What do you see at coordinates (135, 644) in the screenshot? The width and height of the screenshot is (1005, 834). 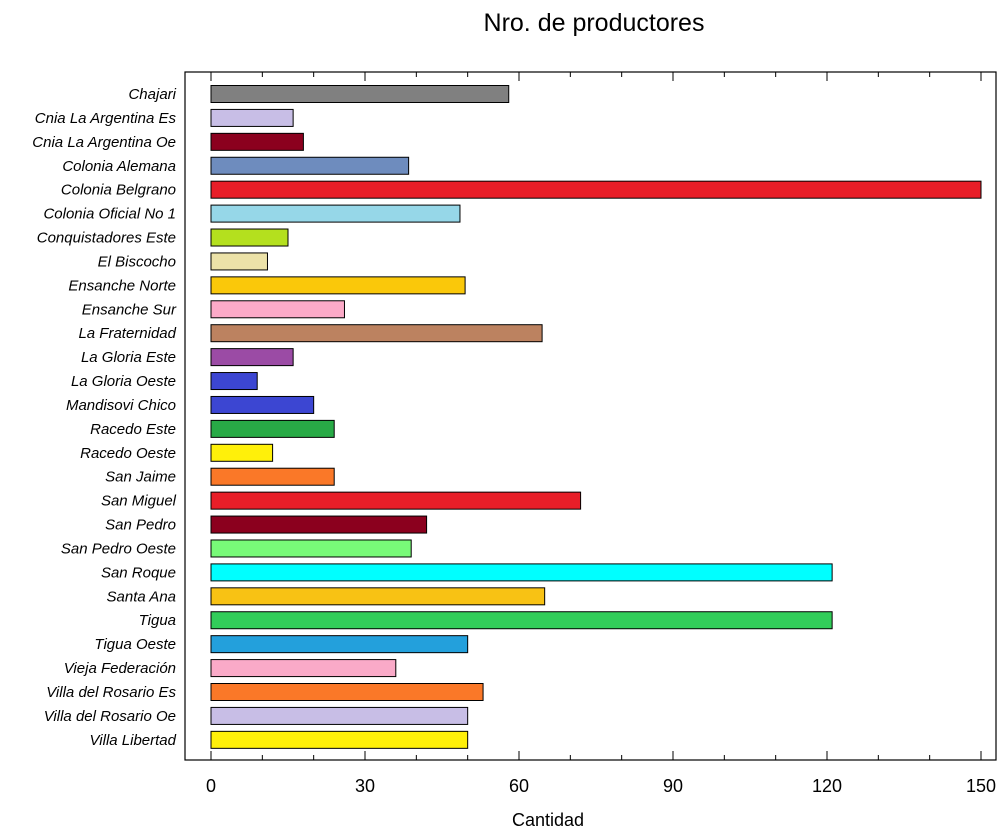 I see `category-label: Tigua Oeste` at bounding box center [135, 644].